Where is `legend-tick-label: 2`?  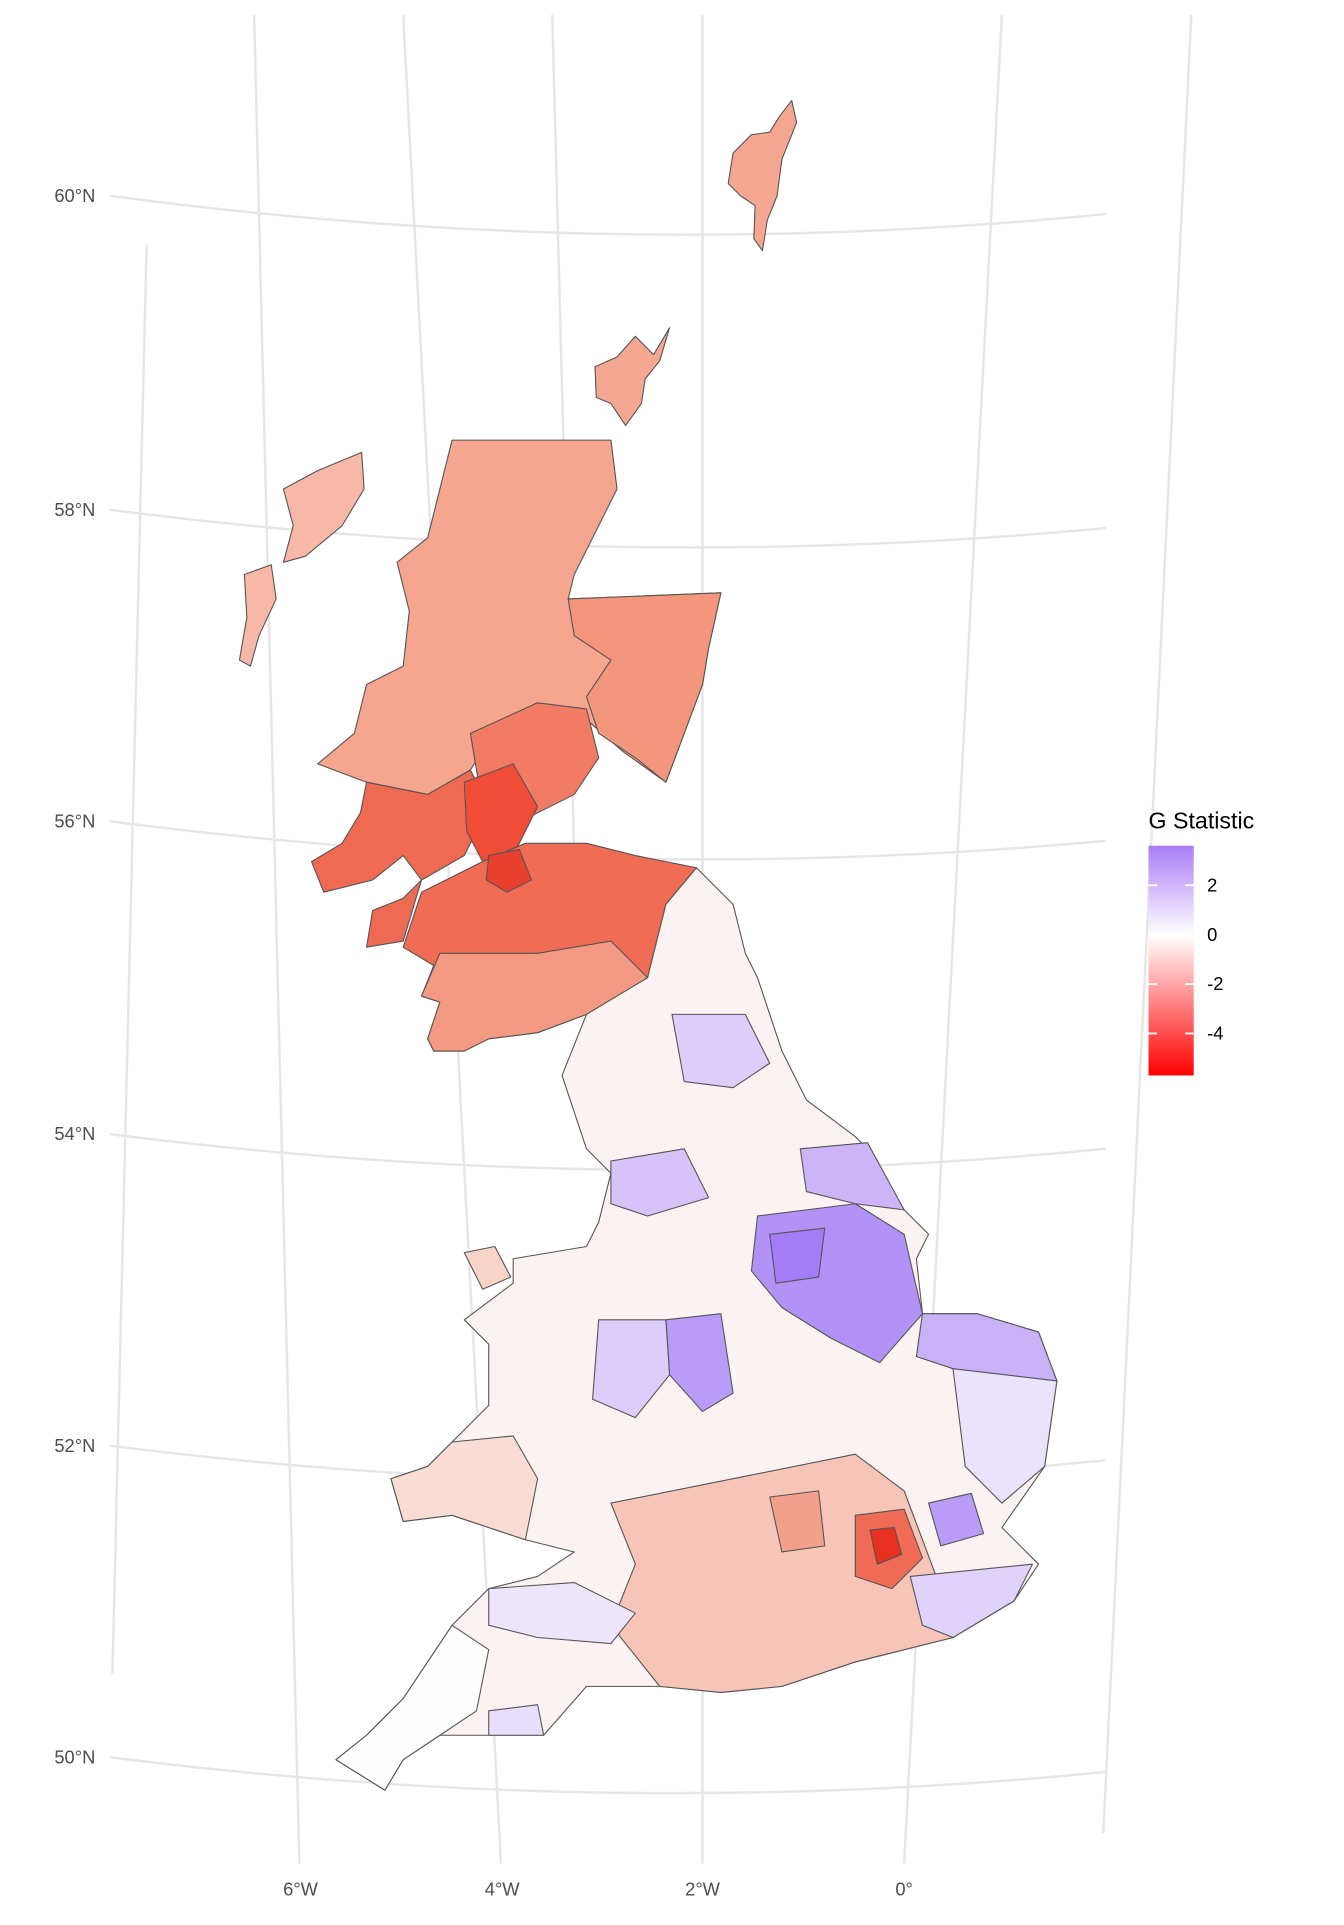 legend-tick-label: 2 is located at coordinates (1212, 884).